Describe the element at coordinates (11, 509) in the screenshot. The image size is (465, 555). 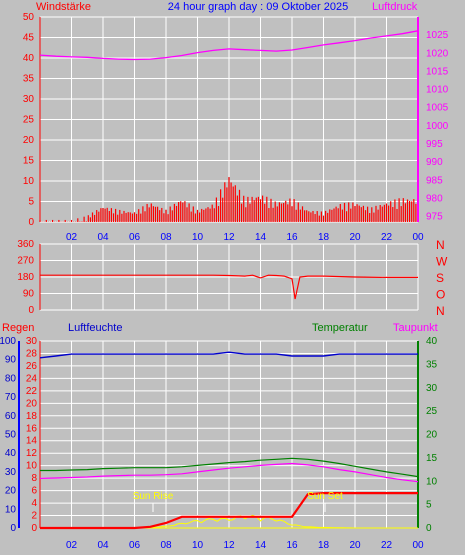
I see `humidity-y-tick: 10` at that location.